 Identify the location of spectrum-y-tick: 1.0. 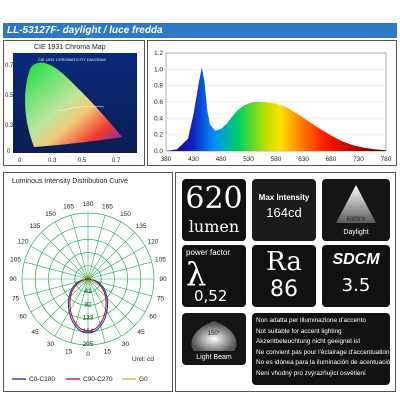
(158, 69).